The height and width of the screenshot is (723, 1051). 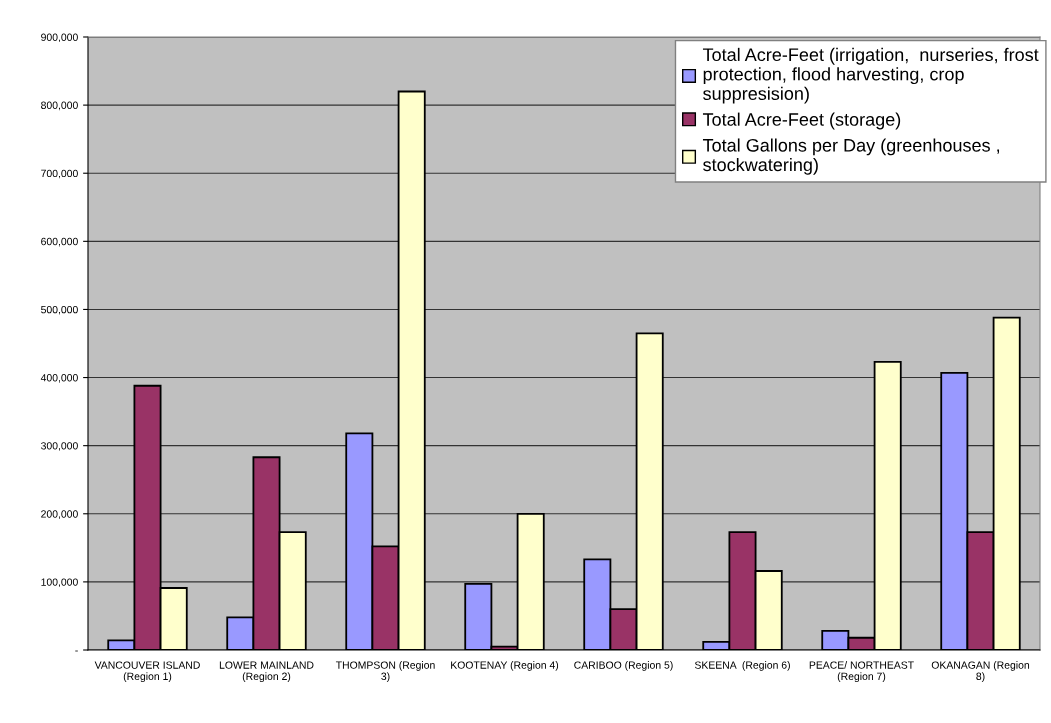 I want to click on legend-label: Total Gallons per Day (greenhouses , stockwatering), so click(x=851, y=156).